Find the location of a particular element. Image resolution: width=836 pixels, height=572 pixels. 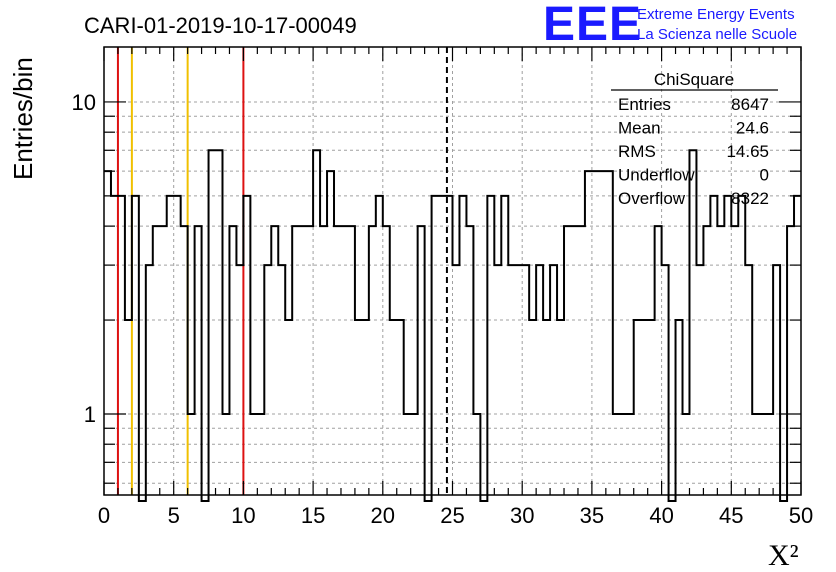

stats-label: Overflow is located at coordinates (652, 198).